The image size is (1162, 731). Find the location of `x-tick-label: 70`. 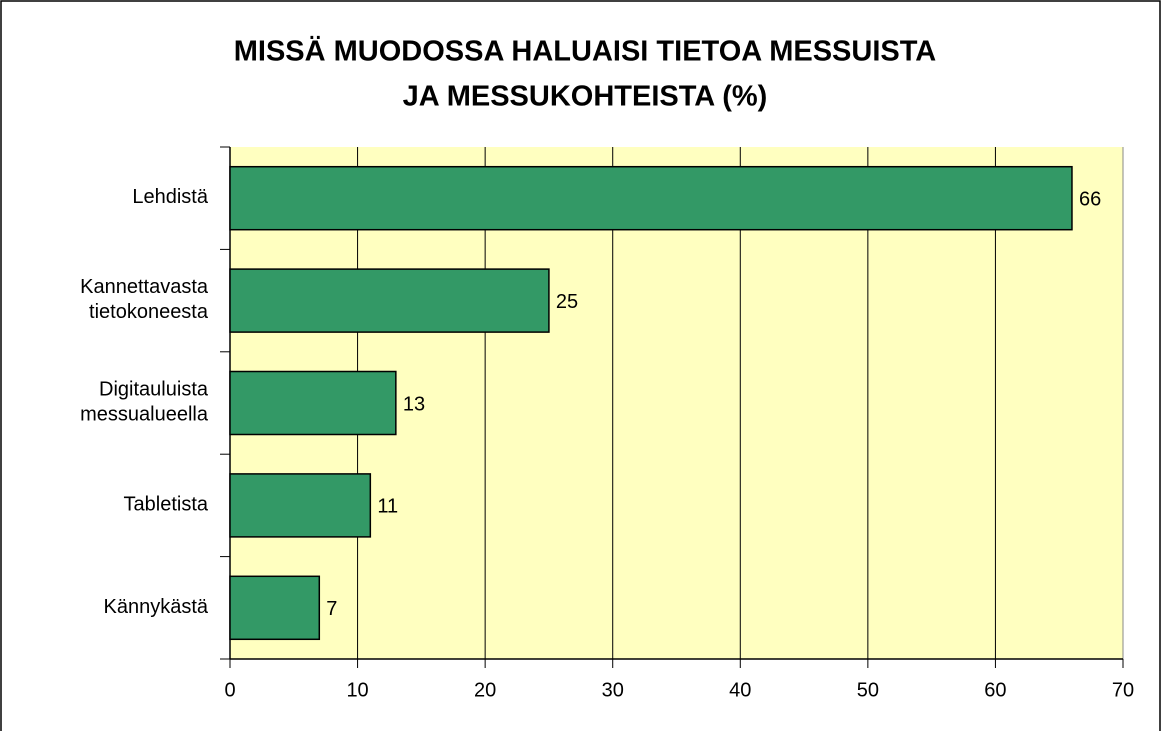

x-tick-label: 70 is located at coordinates (1123, 690).